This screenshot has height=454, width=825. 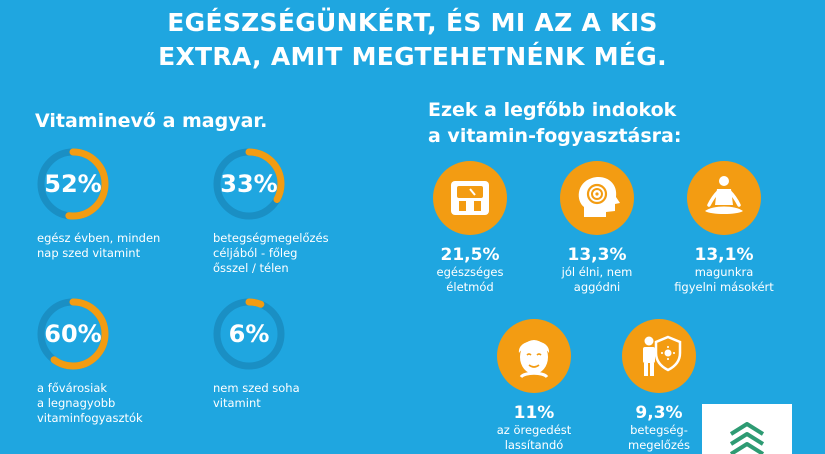 I want to click on reason-disease-prevention: 9,3% betegség- megelőzés, so click(x=659, y=386).